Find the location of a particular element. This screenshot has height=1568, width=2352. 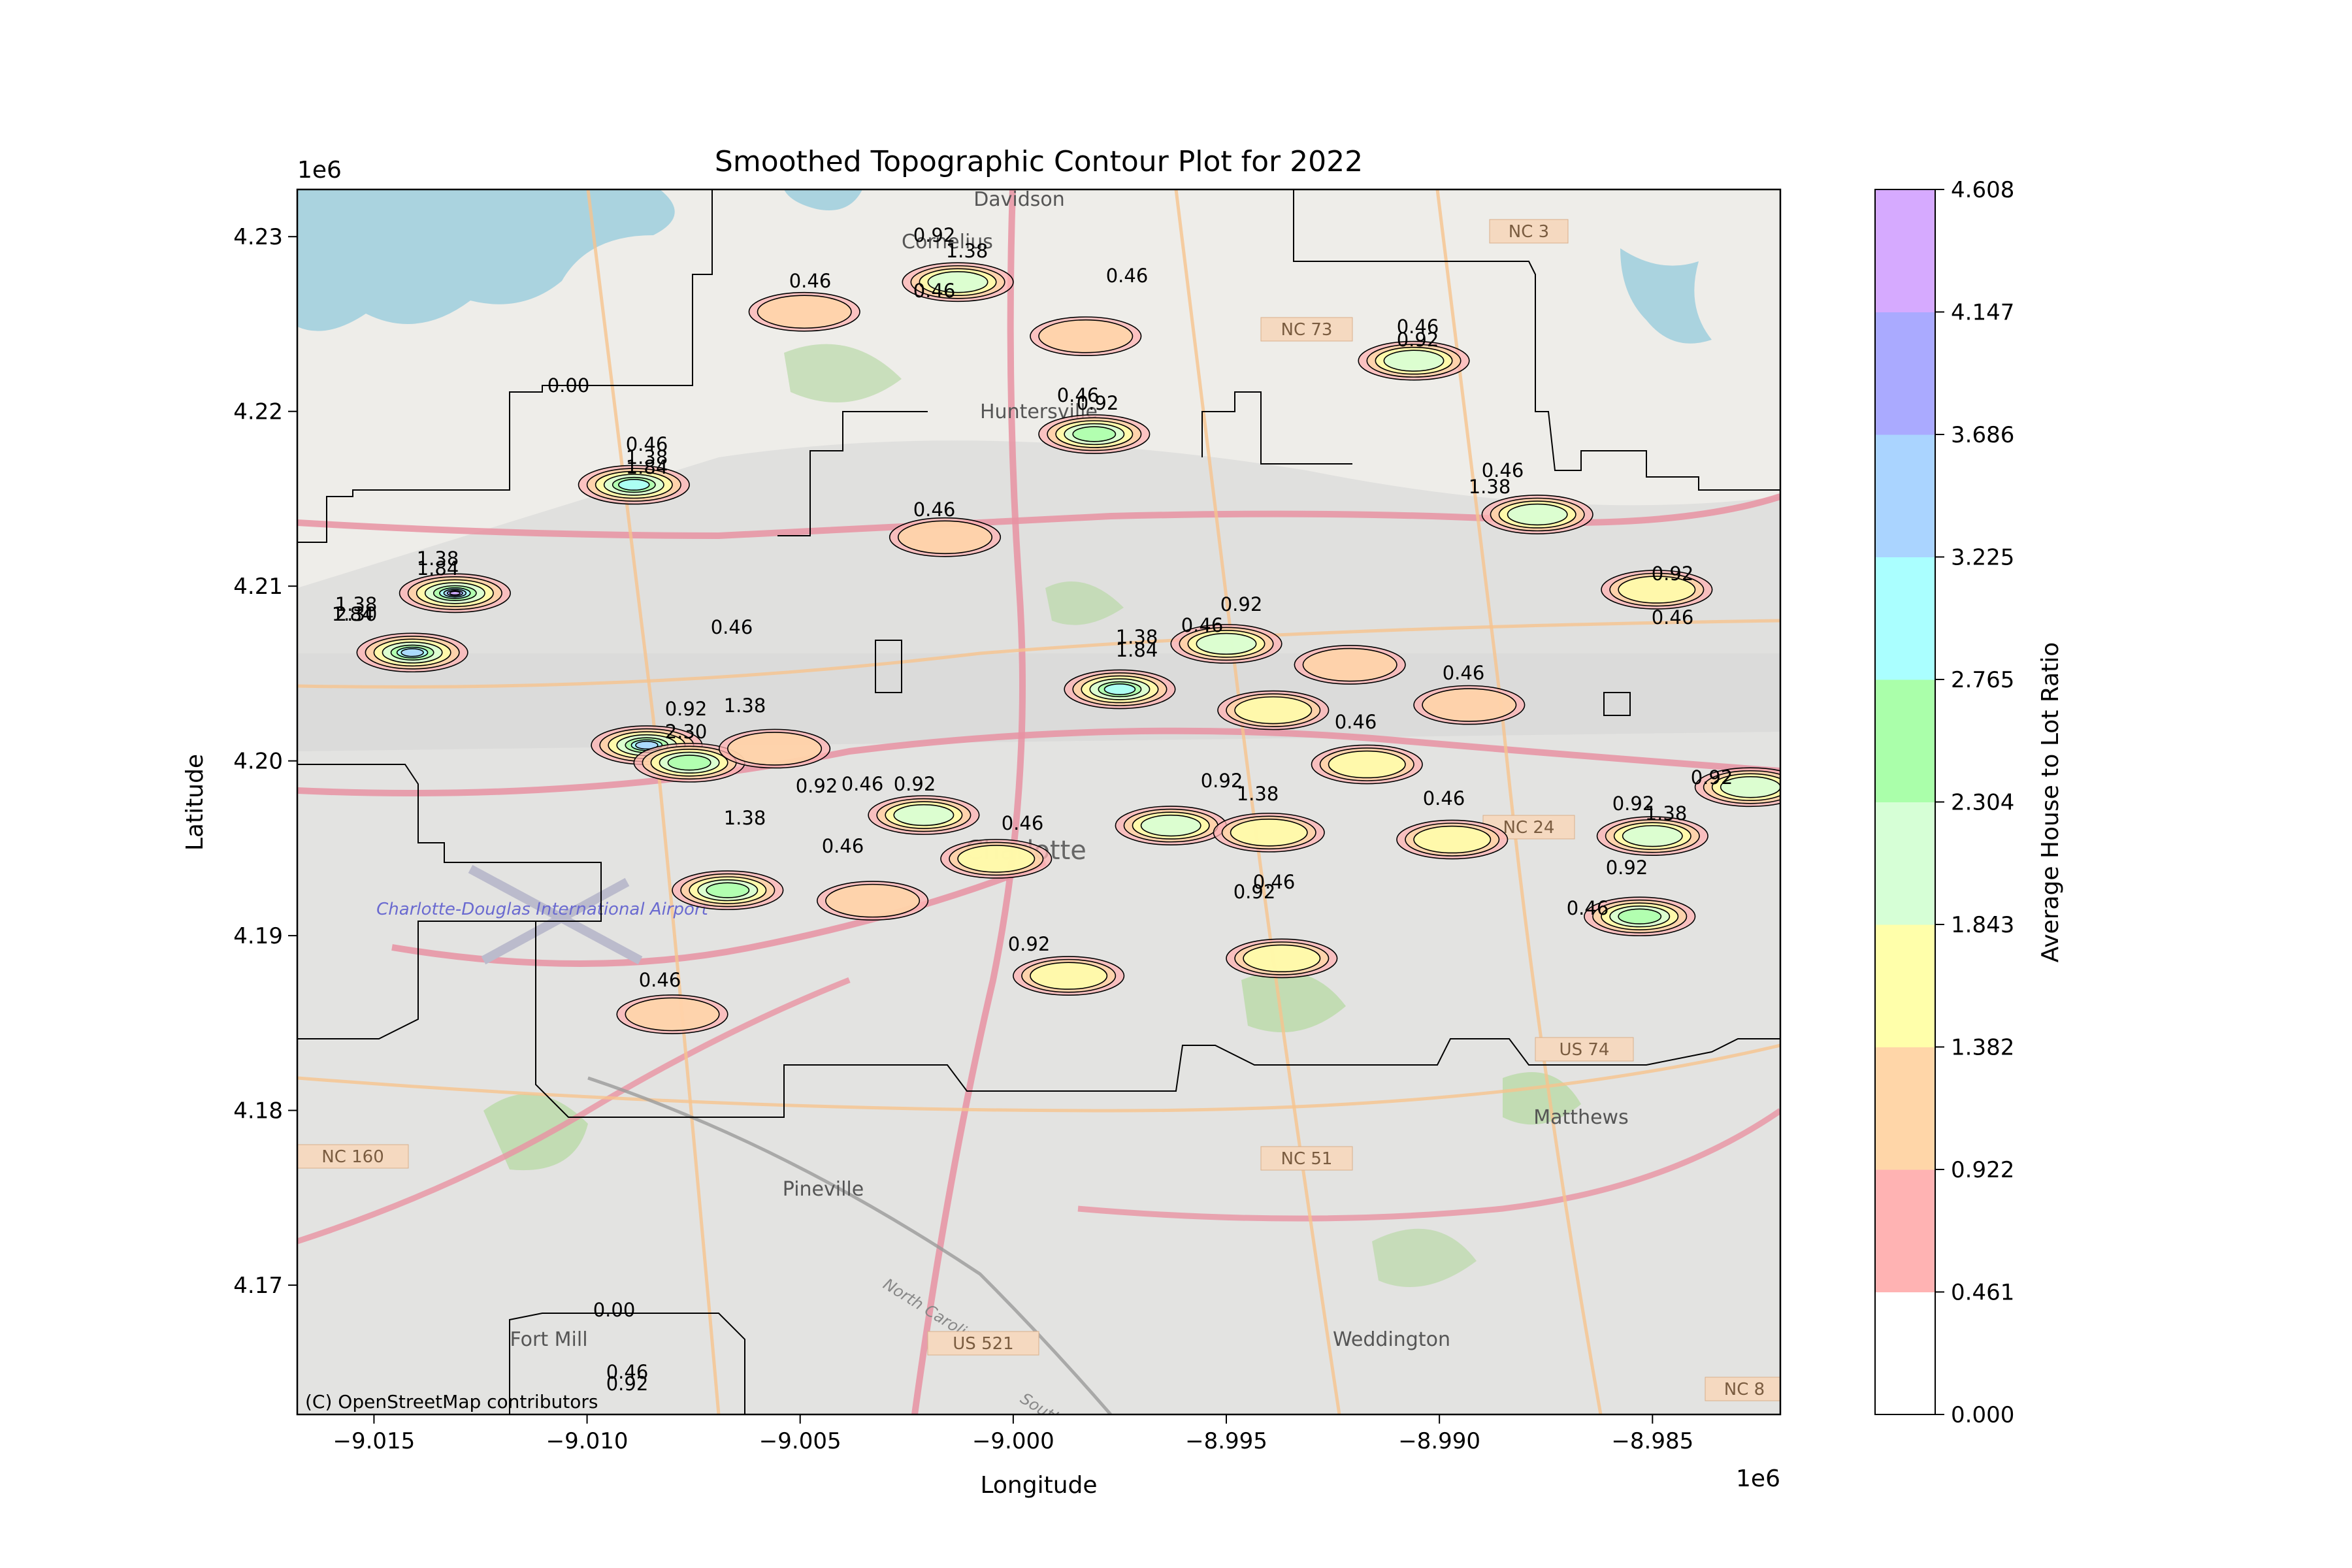

colorbar-tick-label: 0.000 is located at coordinates (1982, 1415).